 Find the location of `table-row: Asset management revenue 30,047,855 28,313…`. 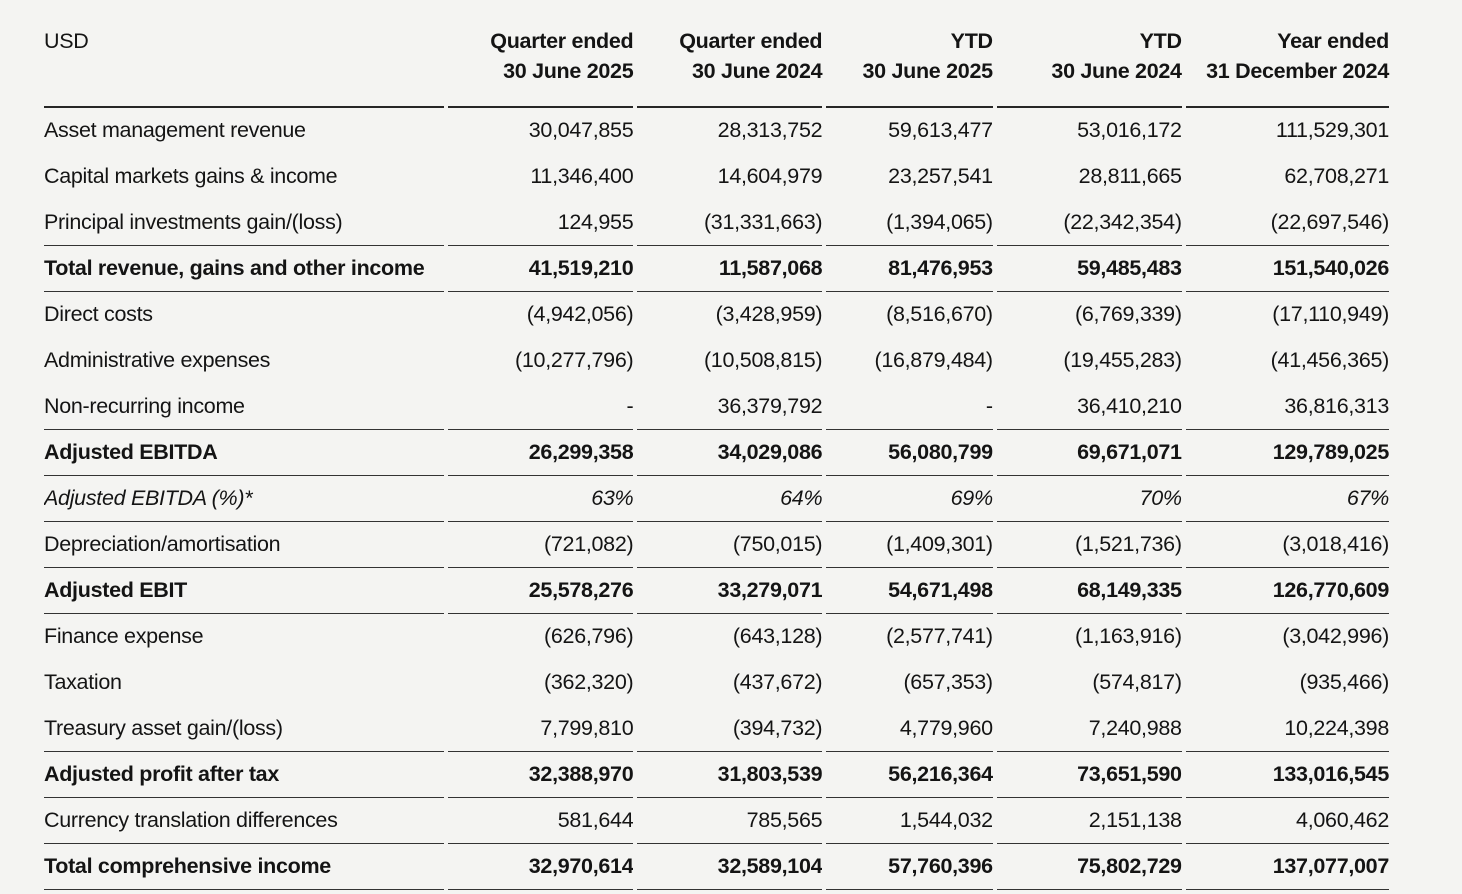

table-row: Asset management revenue 30,047,855 28,313… is located at coordinates (716, 131).